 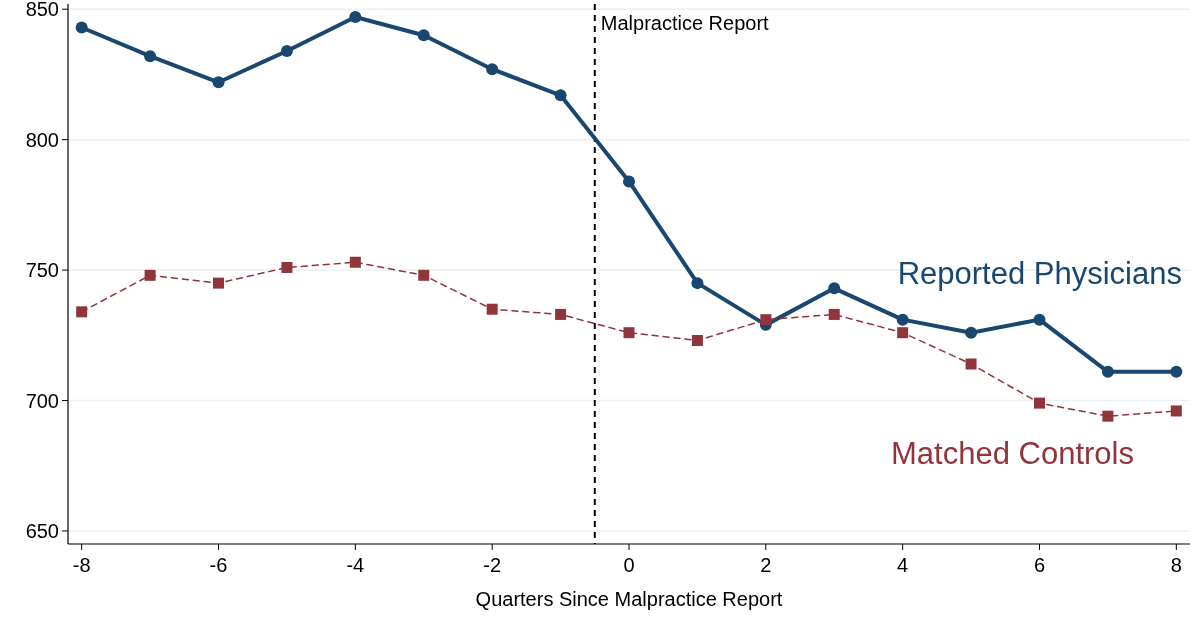 What do you see at coordinates (766, 565) in the screenshot?
I see `x-tick-label: 2` at bounding box center [766, 565].